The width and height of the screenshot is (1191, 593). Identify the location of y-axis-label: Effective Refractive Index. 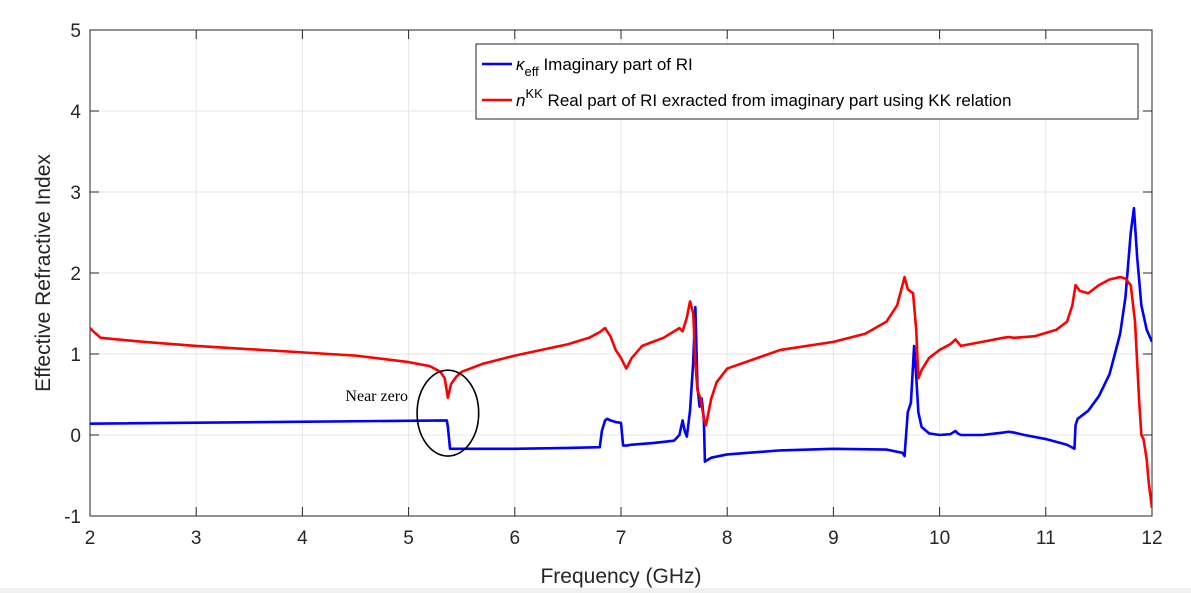
(43, 273).